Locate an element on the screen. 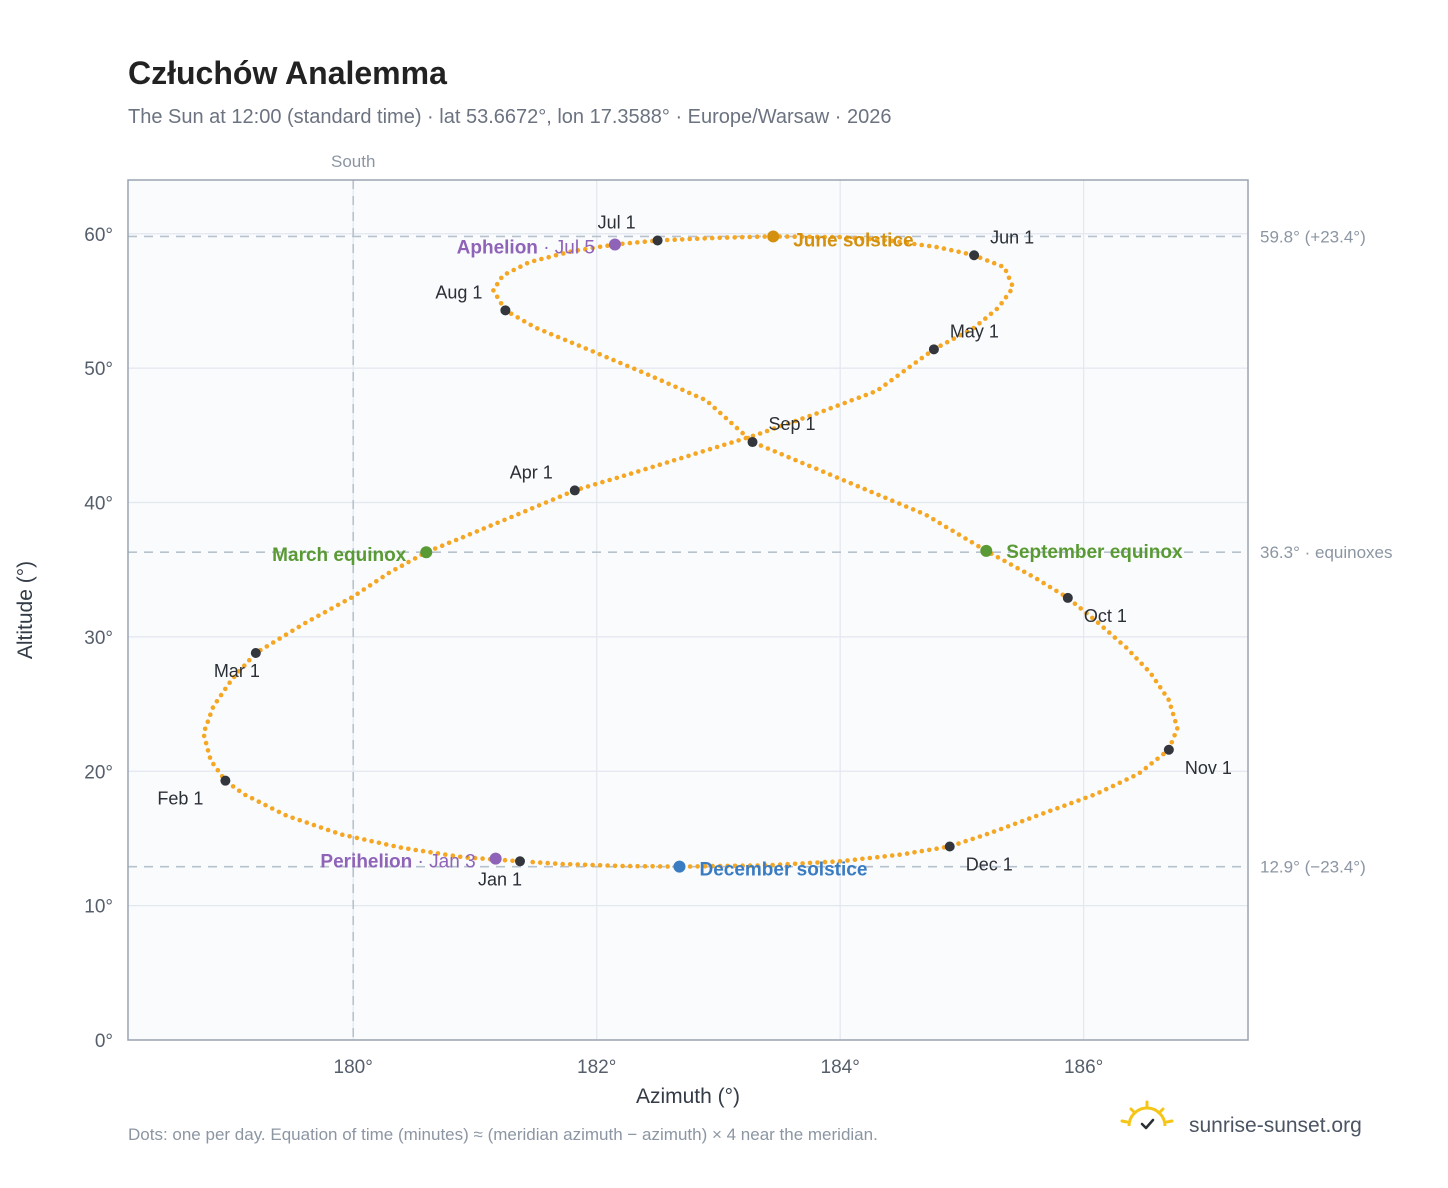 This screenshot has width=1448, height=1188. month-marker-label: Nov 1 is located at coordinates (1208, 768).